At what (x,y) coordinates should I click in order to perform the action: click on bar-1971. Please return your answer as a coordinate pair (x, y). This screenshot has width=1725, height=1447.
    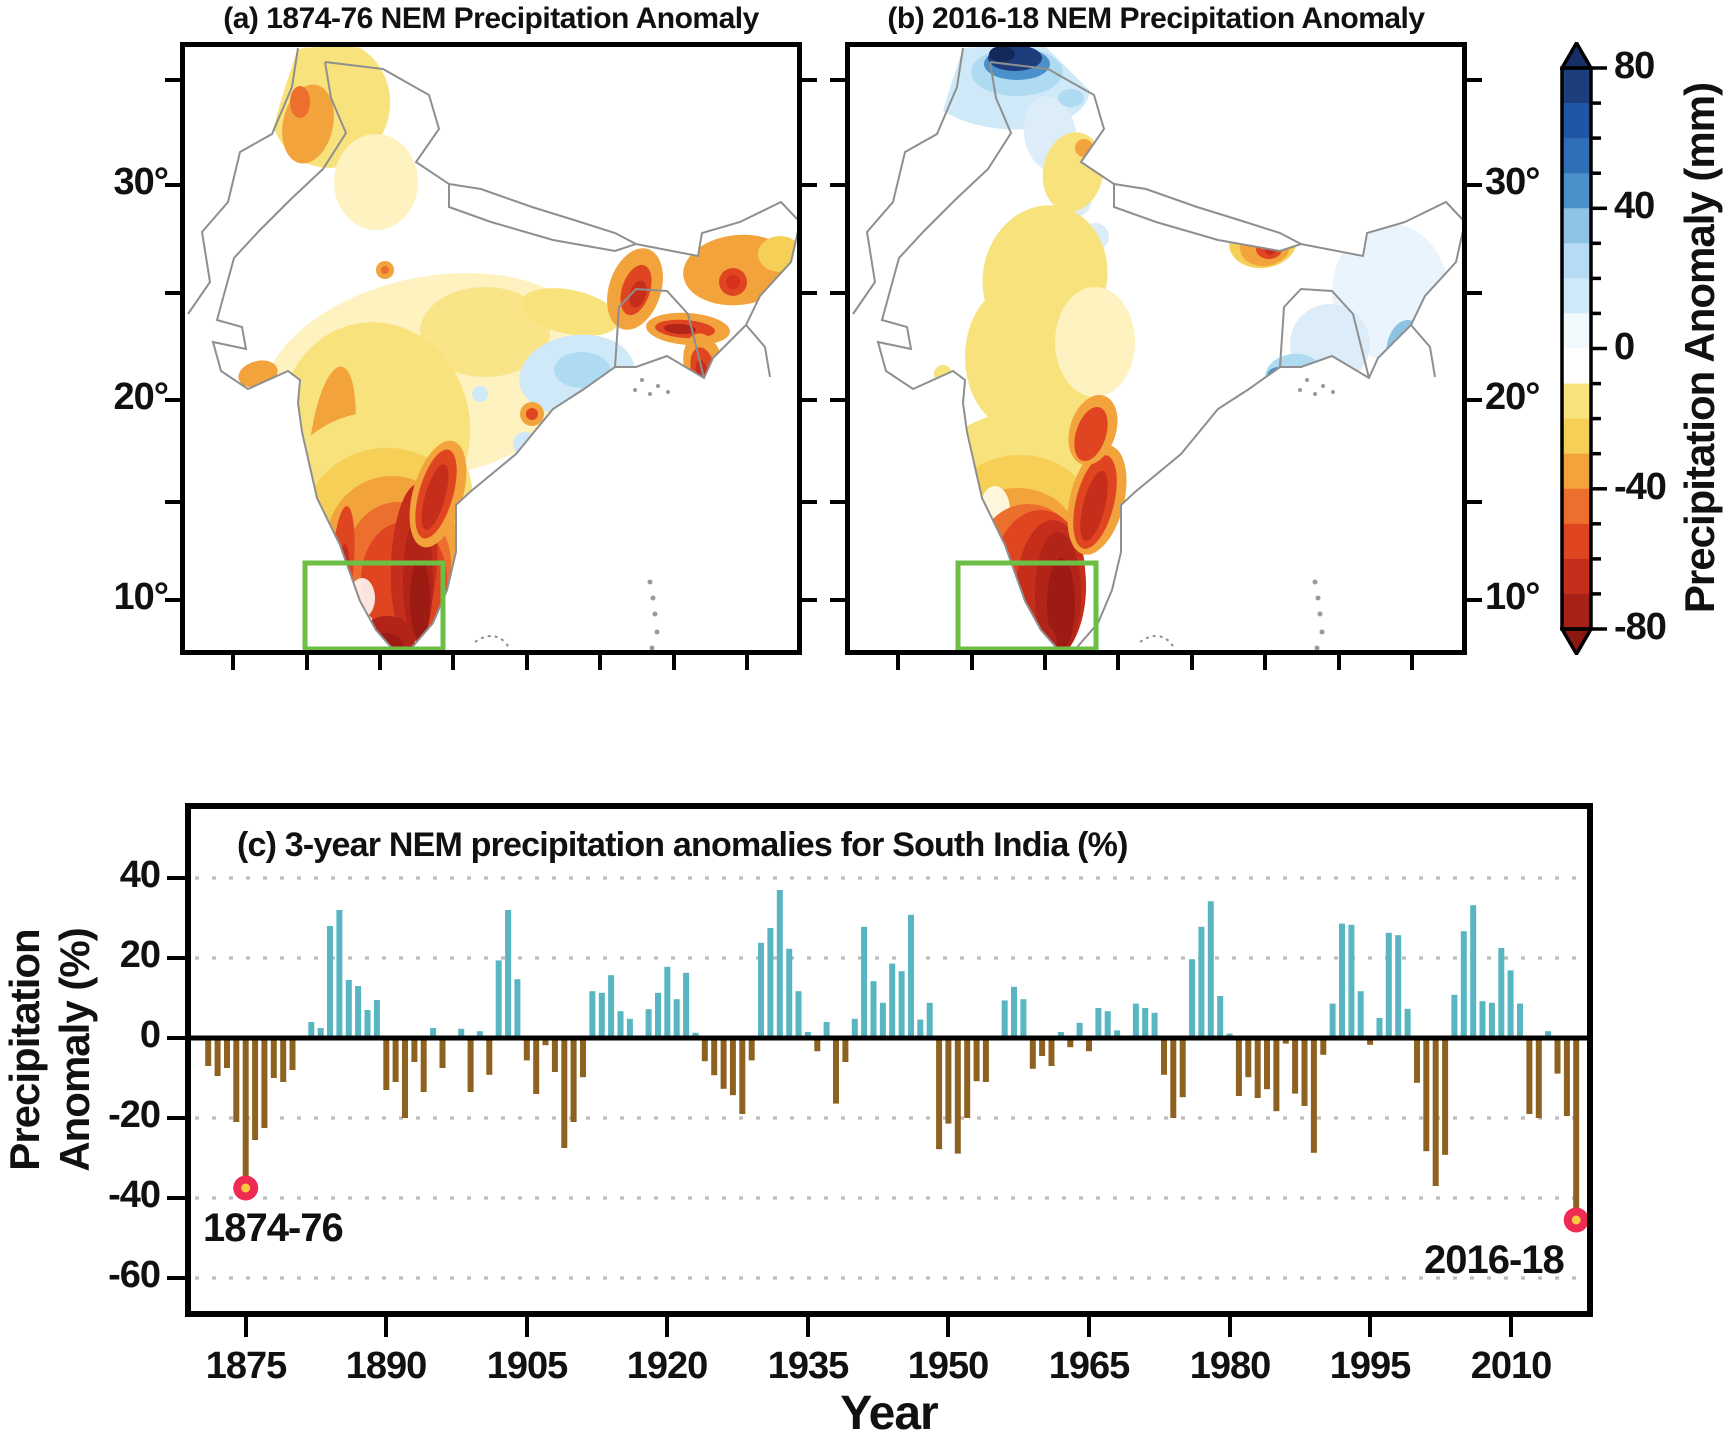
    Looking at the image, I should click on (1145, 1023).